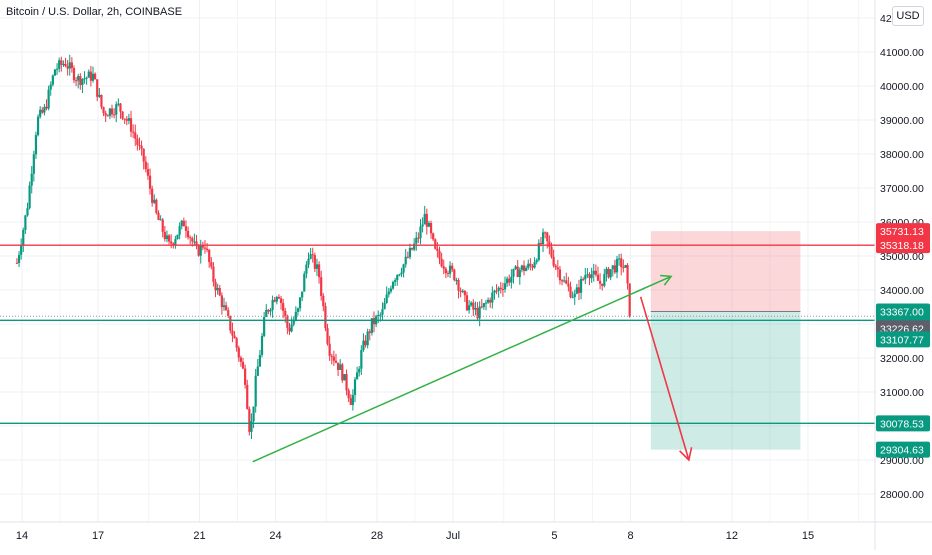 The height and width of the screenshot is (555, 932). Describe the element at coordinates (908, 16) in the screenshot. I see `currency-button: USD` at that location.